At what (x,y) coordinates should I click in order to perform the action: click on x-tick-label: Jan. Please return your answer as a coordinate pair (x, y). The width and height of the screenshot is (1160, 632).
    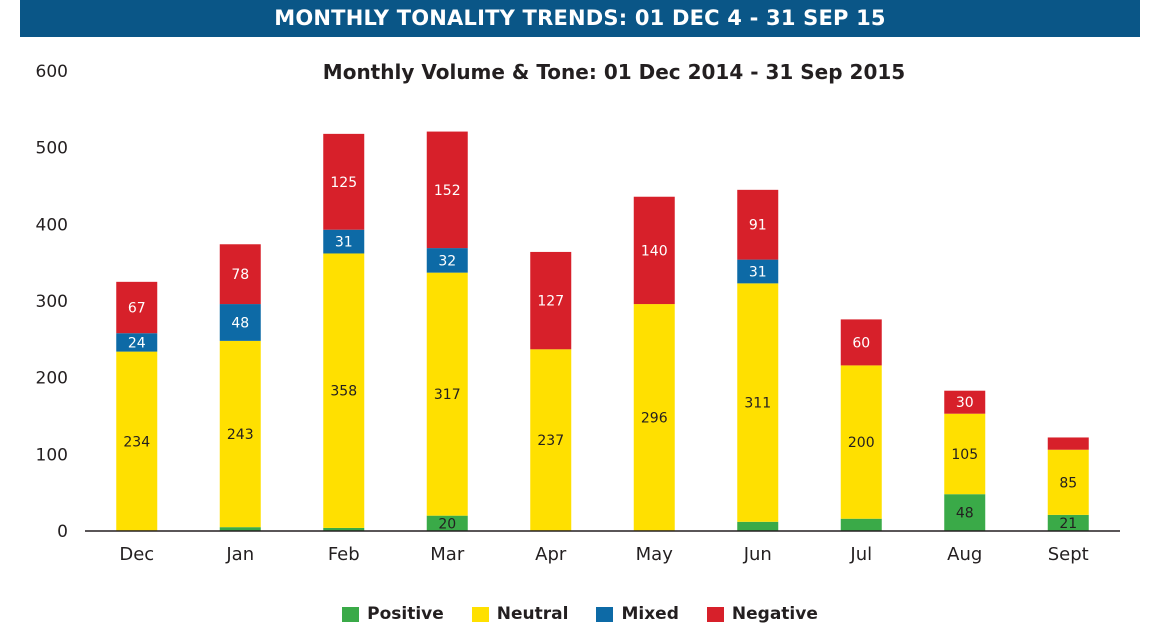
    Looking at the image, I should click on (239, 554).